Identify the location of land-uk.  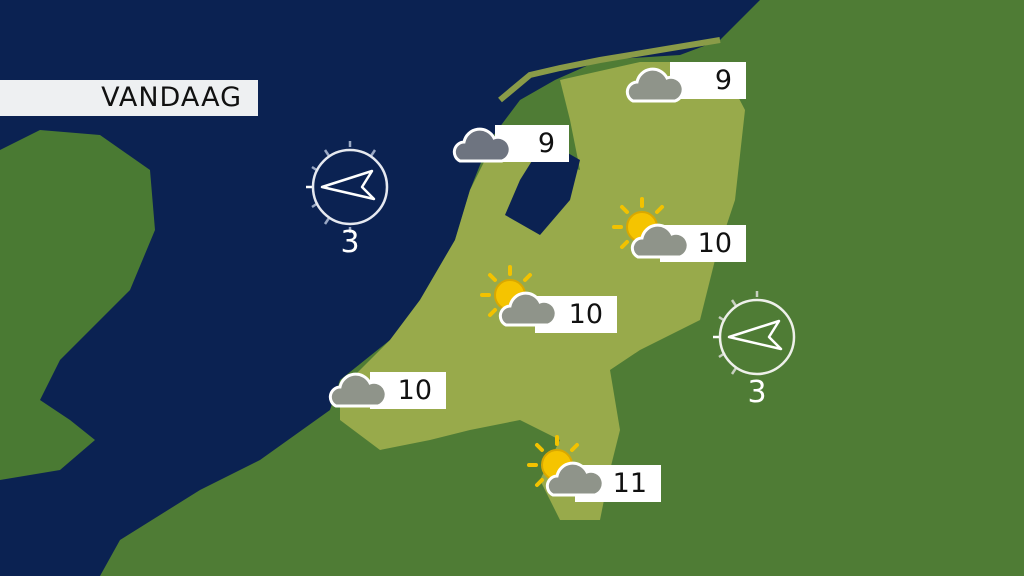
(77, 305).